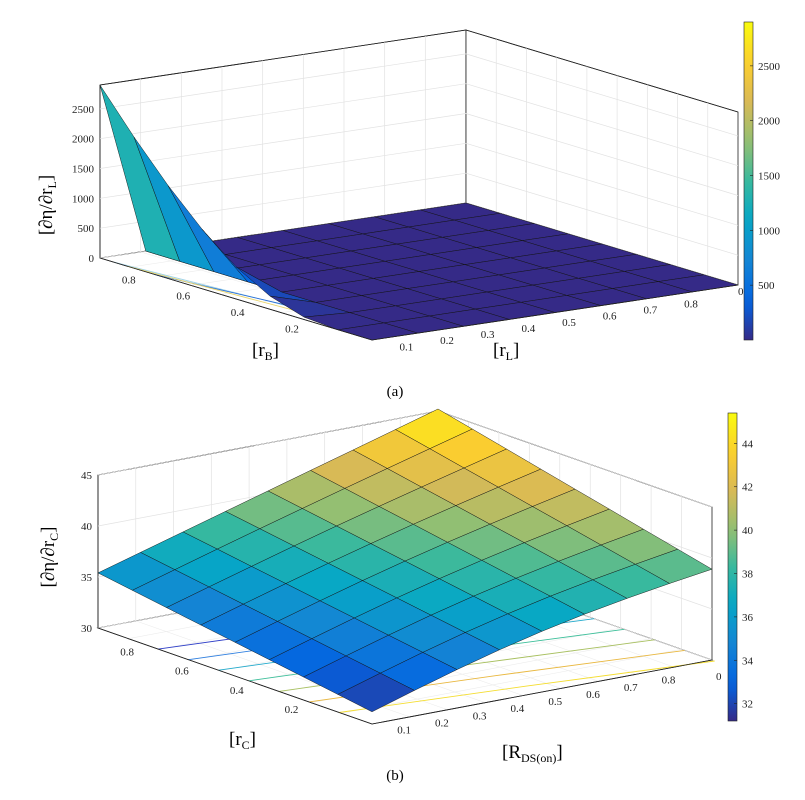  I want to click on panel-a-z-axis-label: [∂η/∂rL], so click(47, 205).